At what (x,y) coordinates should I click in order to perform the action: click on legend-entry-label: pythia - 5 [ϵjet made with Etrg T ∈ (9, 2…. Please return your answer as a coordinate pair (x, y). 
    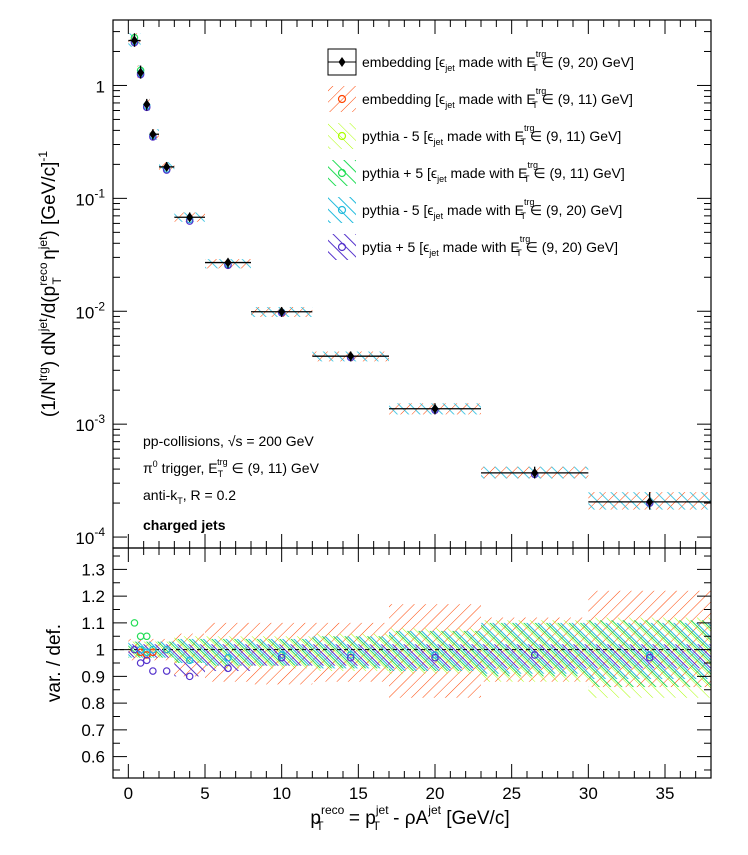
    Looking at the image, I should click on (492, 209).